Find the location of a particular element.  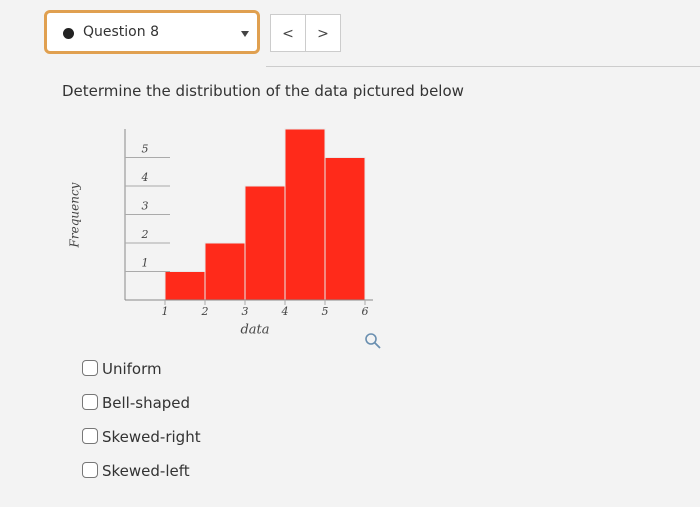

zoom-icon is located at coordinates (373, 341).